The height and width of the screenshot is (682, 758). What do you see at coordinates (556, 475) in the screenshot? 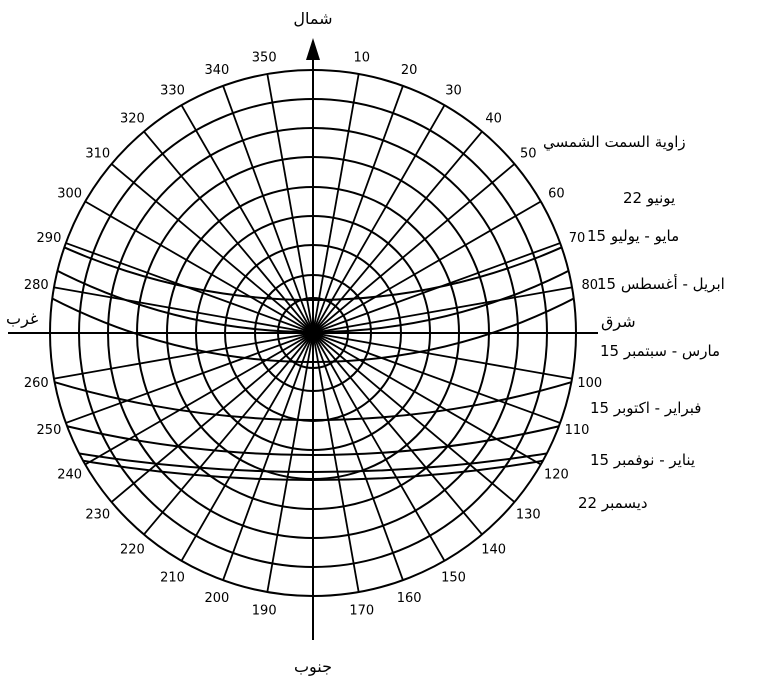
I see `azimuth-degree-label: 120` at bounding box center [556, 475].